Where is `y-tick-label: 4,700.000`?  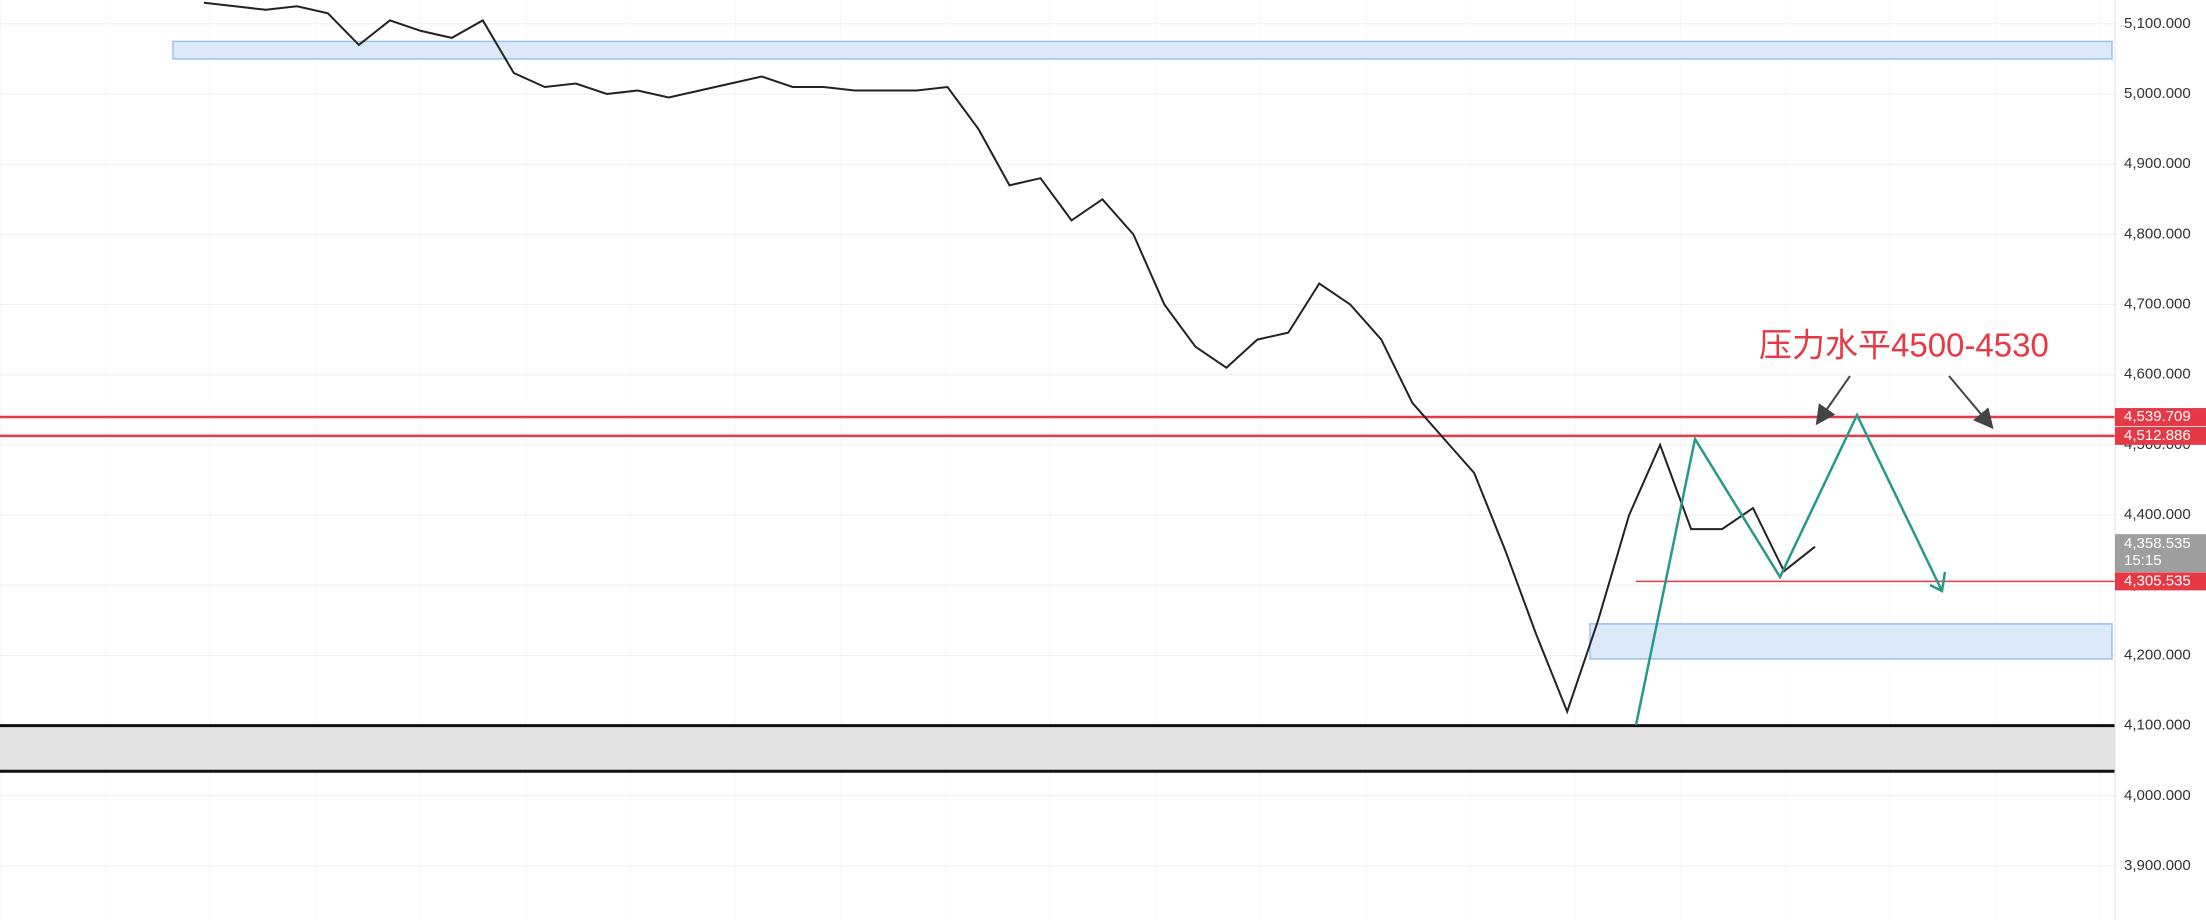
y-tick-label: 4,700.000 is located at coordinates (2157, 304).